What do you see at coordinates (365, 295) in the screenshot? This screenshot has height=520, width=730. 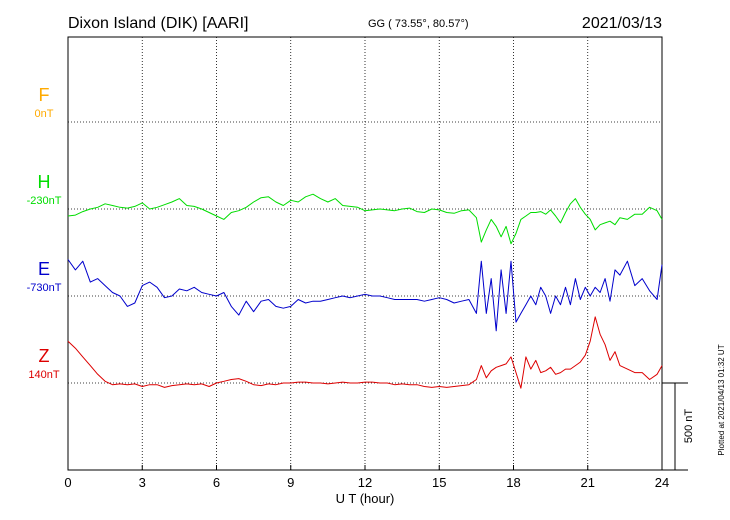 I see `series-e-line` at bounding box center [365, 295].